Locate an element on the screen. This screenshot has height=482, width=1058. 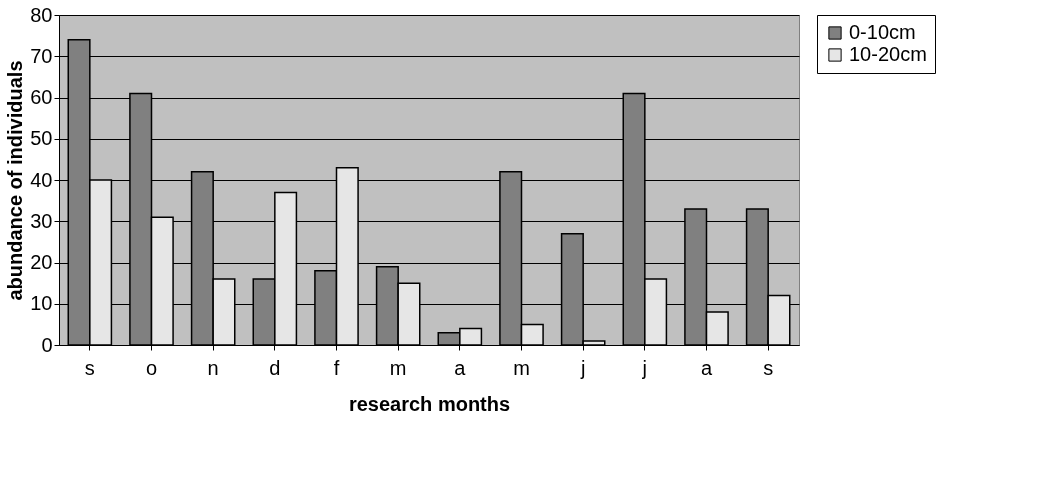
x-tick-label: o is located at coordinates (151, 367).